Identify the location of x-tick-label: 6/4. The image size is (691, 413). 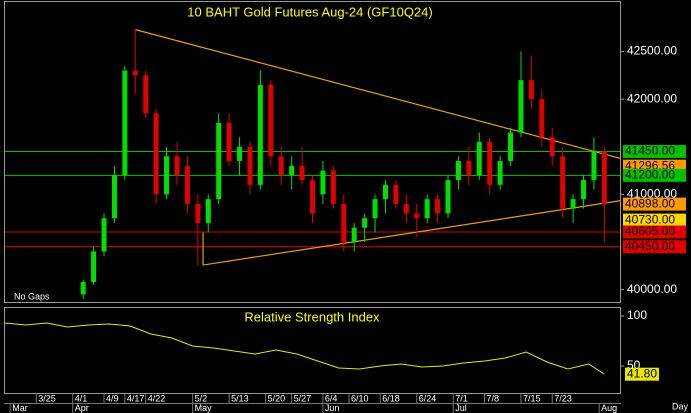
(331, 398).